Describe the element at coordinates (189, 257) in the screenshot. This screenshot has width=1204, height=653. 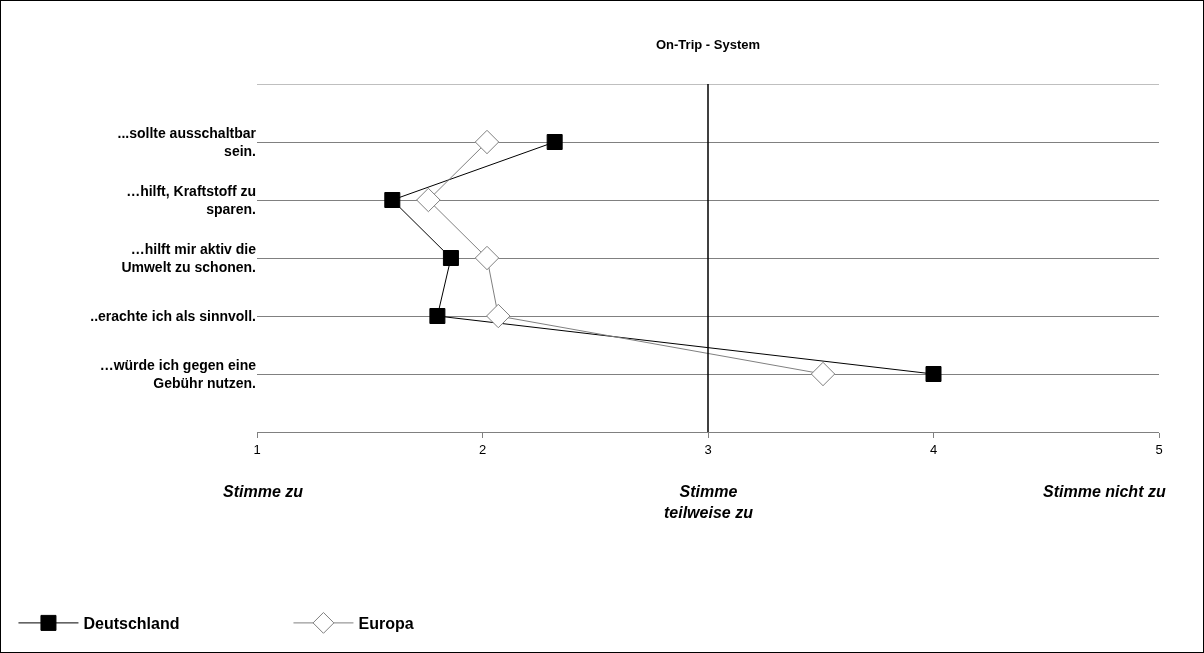
I see `y-tick-label: …hilft mir aktiv die Umwelt zu schonen.` at that location.